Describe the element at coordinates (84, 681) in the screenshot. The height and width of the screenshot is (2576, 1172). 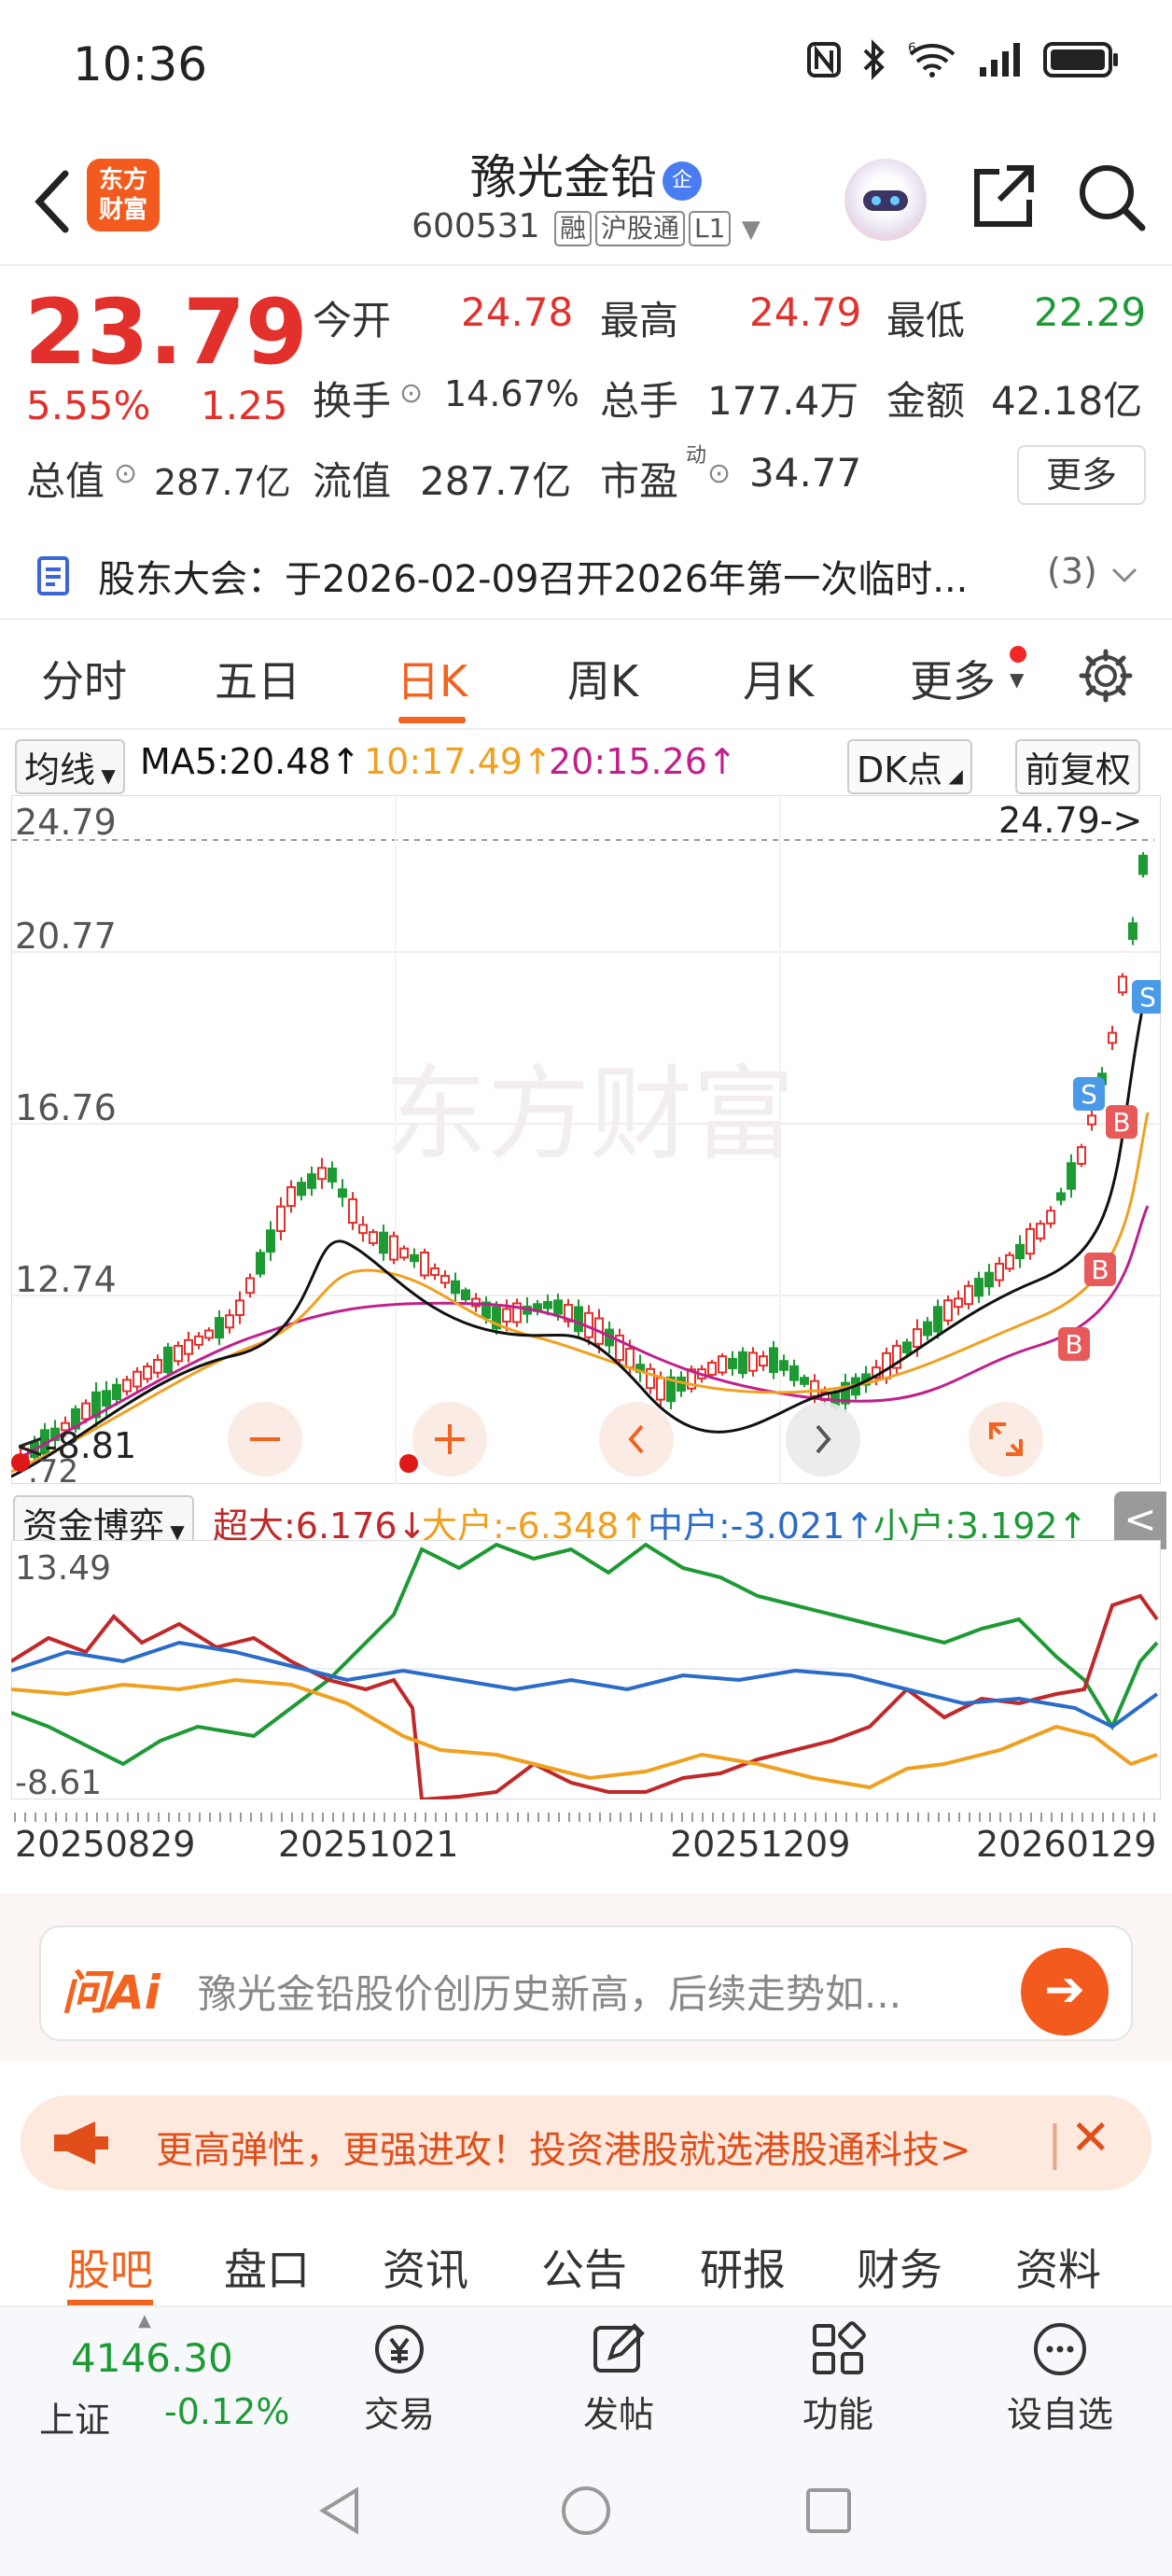
I see `tab-intraday: 分时` at that location.